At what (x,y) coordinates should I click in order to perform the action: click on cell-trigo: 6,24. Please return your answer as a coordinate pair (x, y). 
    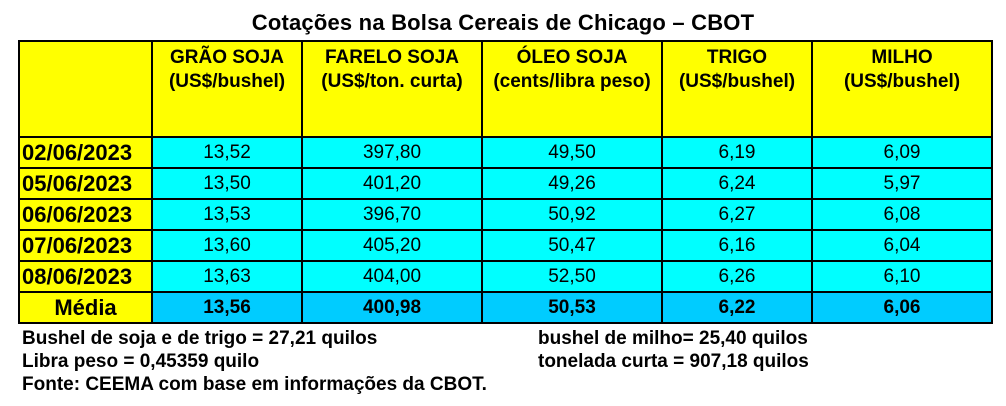
    Looking at the image, I should click on (737, 183).